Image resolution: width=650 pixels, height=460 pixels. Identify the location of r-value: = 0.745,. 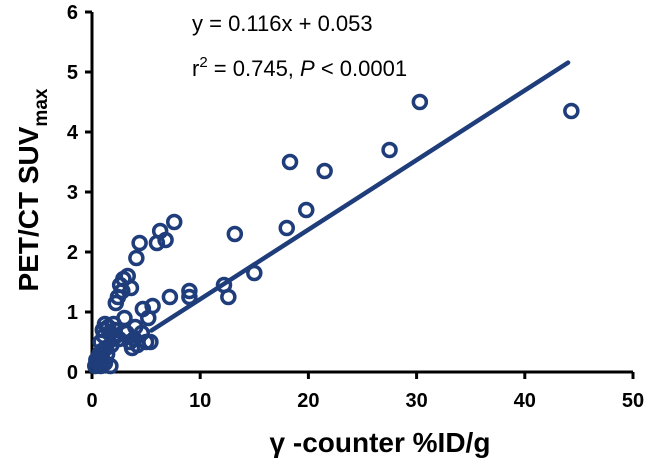
(254, 68).